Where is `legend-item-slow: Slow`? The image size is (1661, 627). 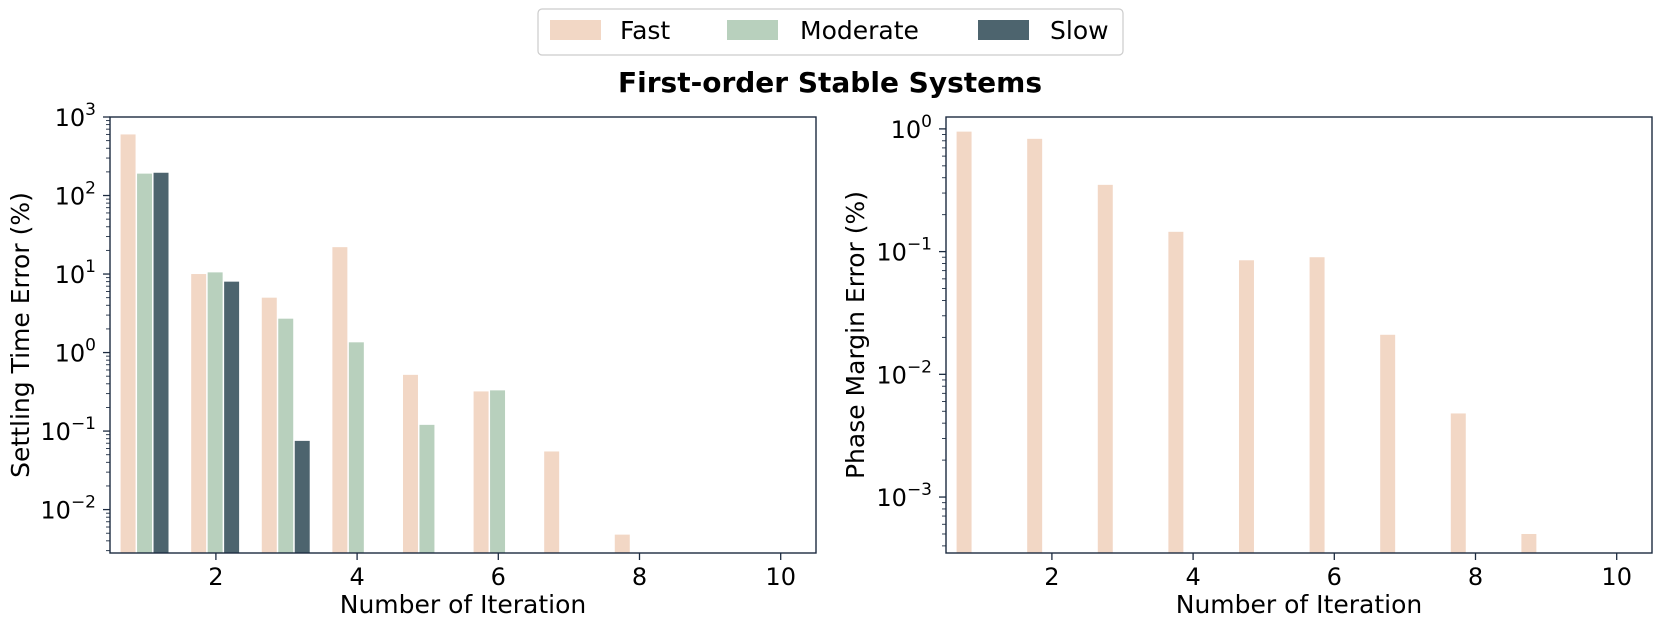
legend-item-slow: Slow is located at coordinates (1043, 30).